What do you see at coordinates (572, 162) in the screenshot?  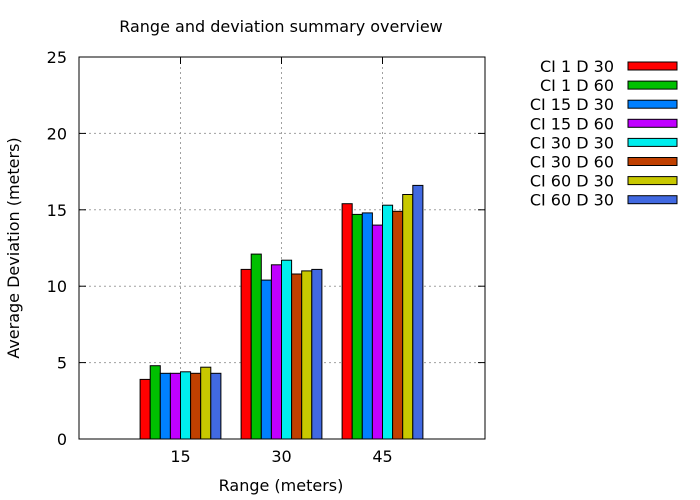 I see `legend-label: CI 30 D 60` at bounding box center [572, 162].